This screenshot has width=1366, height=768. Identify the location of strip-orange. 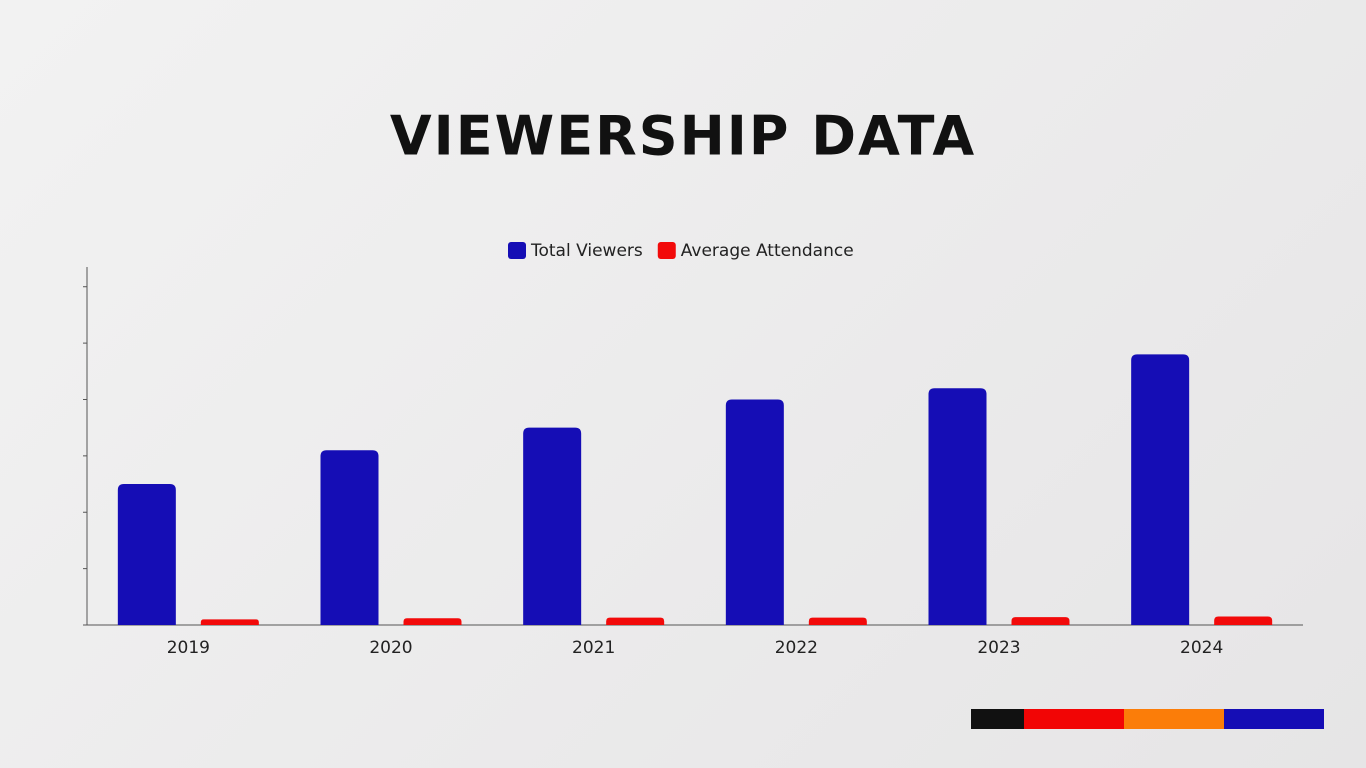
(1174, 719).